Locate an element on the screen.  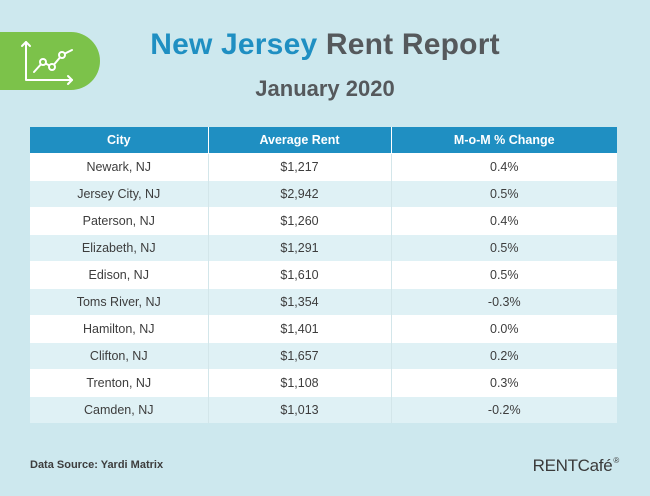
chart-subtitle: January 2020 is located at coordinates (325, 88).